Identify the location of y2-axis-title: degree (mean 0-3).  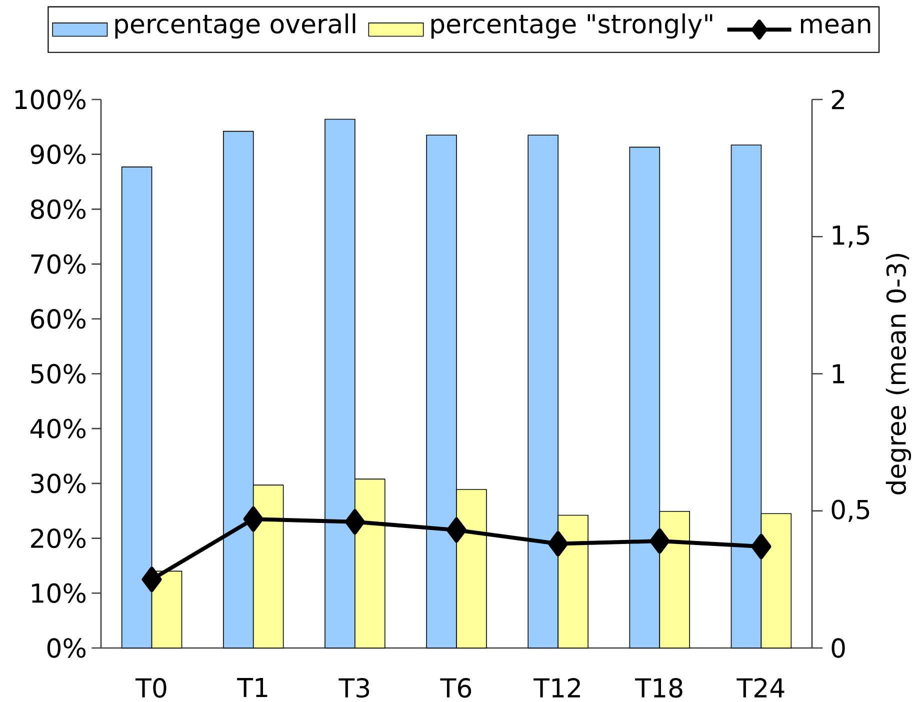
(899, 374).